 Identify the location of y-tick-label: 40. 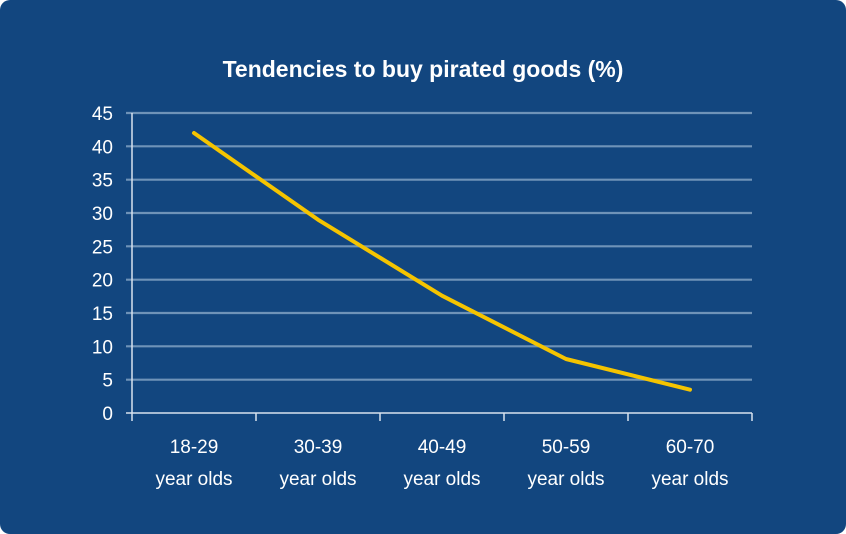
(102, 147).